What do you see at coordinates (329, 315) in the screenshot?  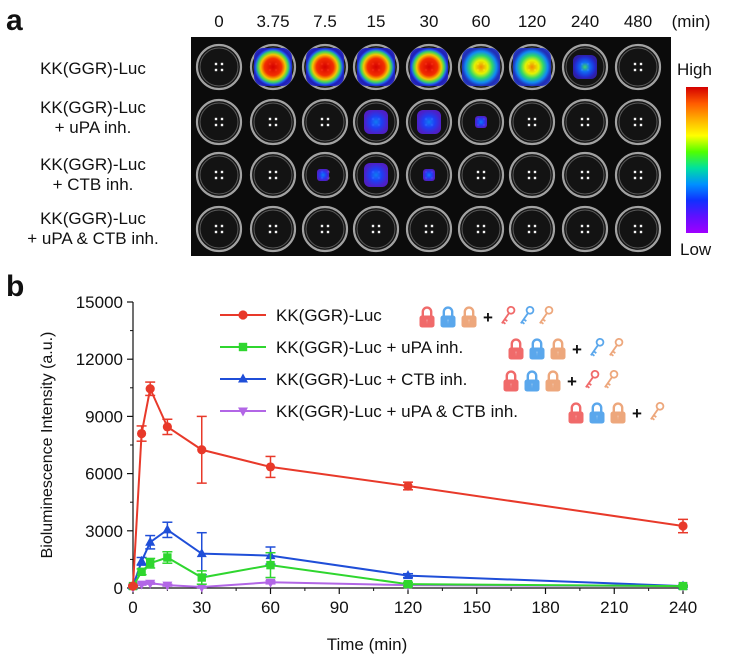 I see `legend-label: KK(GGR)-Luc` at bounding box center [329, 315].